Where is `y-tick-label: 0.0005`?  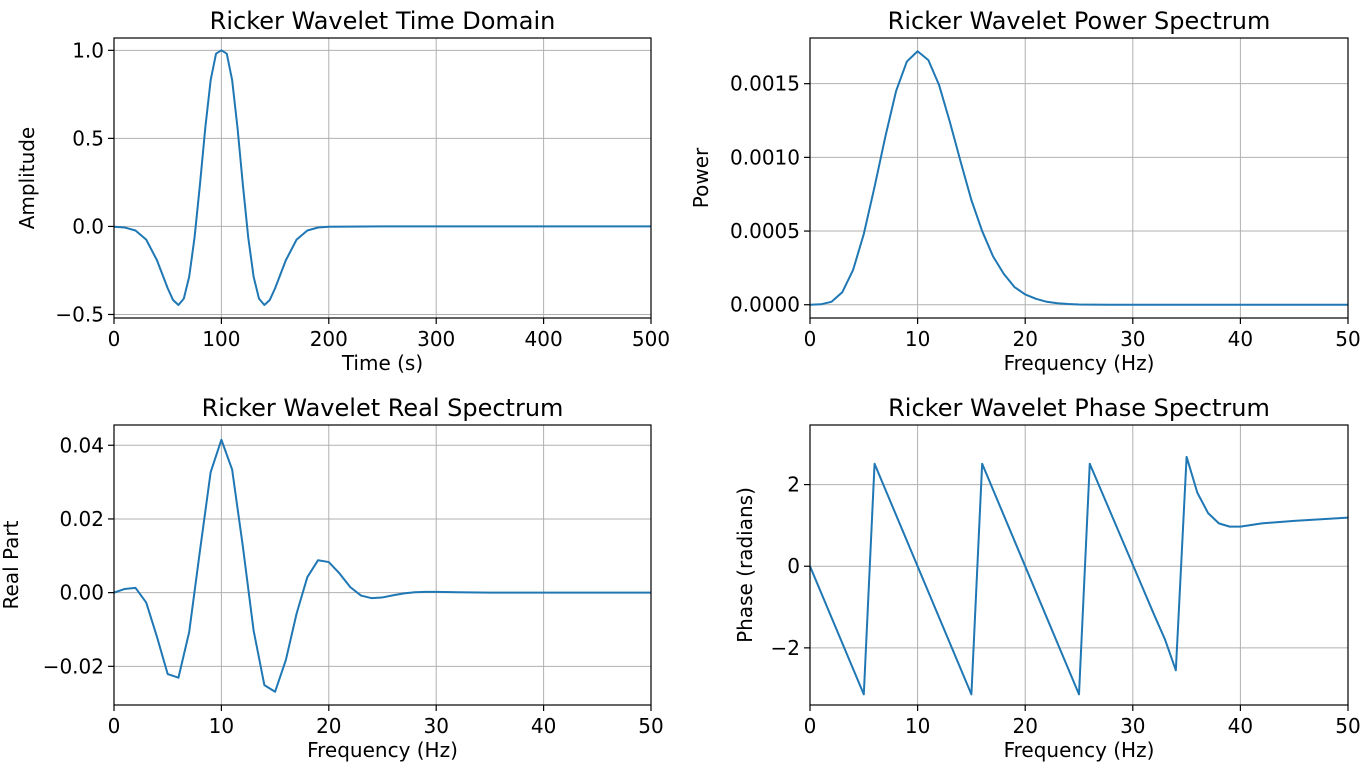
y-tick-label: 0.0005 is located at coordinates (765, 231).